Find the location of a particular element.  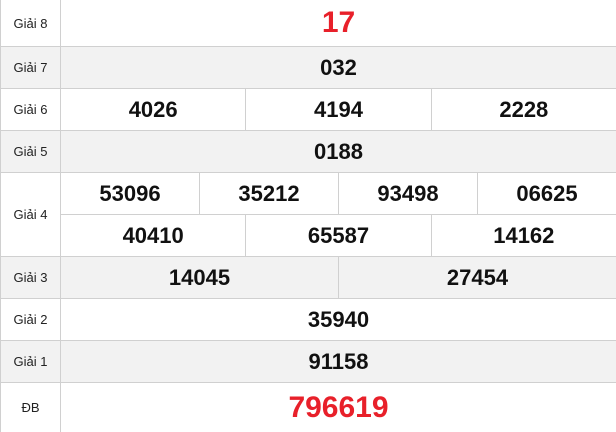

prize-number: 40410 is located at coordinates (153, 235).